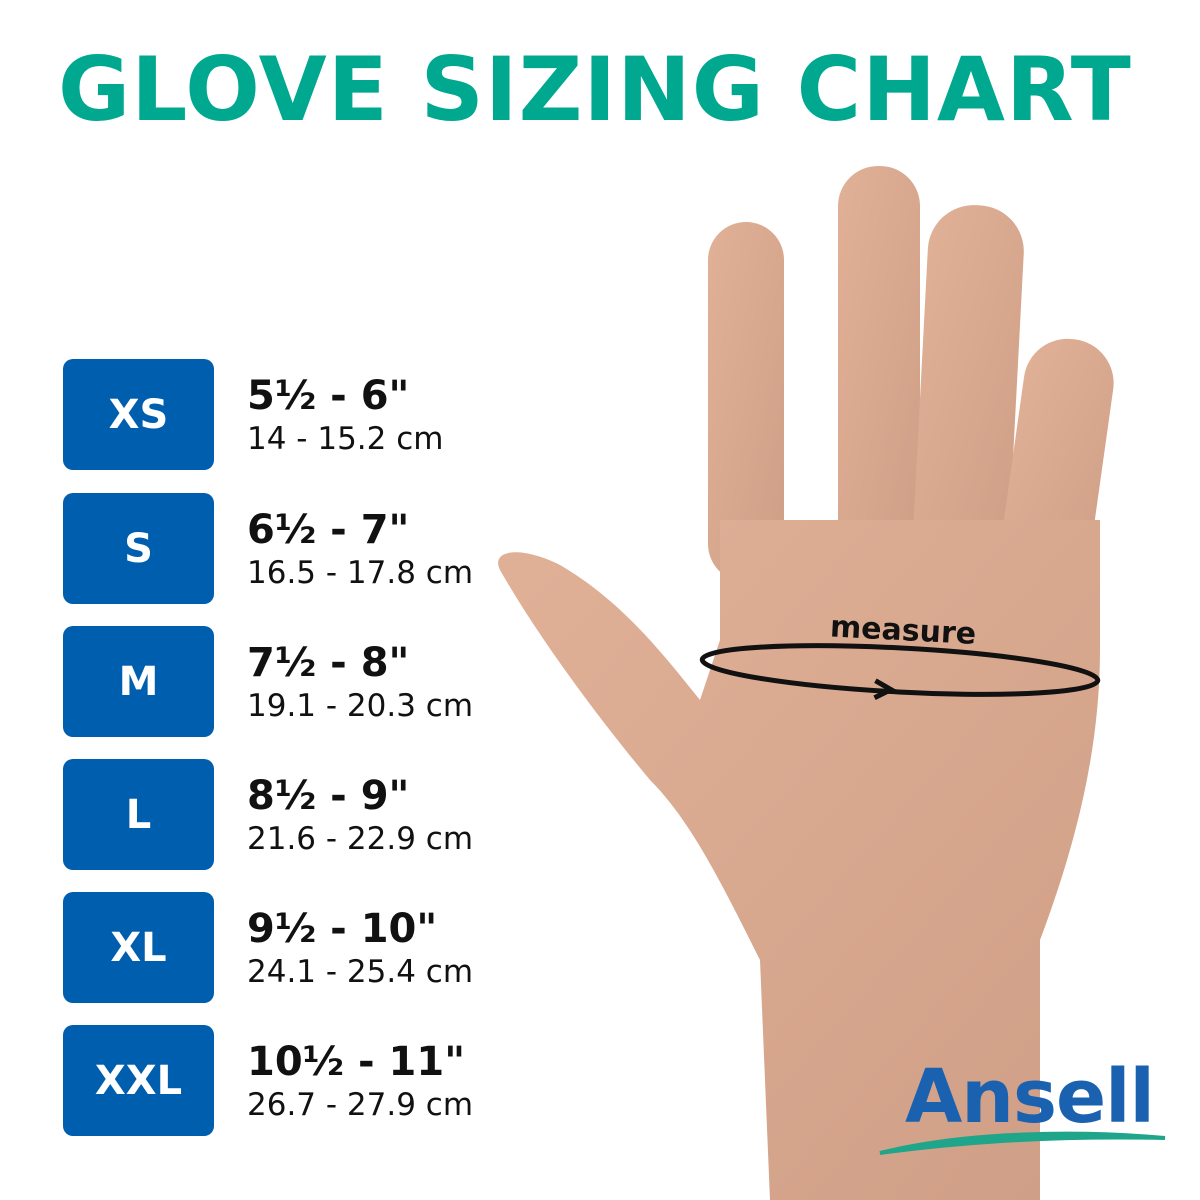  I want to click on size-badge: M, so click(138, 681).